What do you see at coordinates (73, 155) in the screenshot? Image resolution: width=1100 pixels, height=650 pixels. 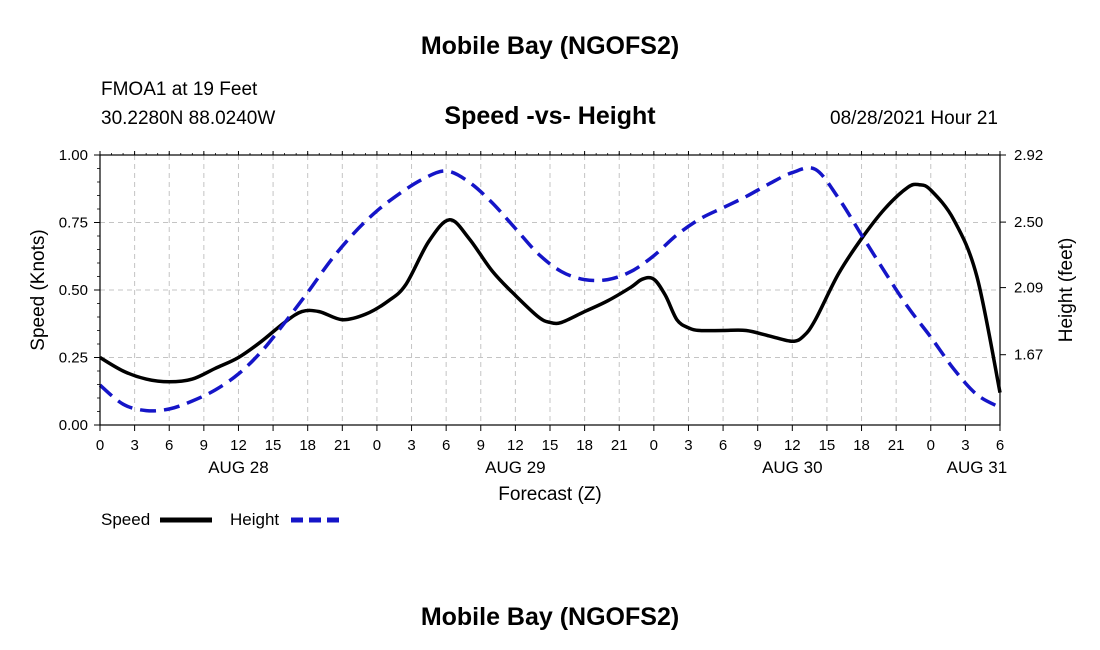 I see `y-tick-label: 1.00` at bounding box center [73, 155].